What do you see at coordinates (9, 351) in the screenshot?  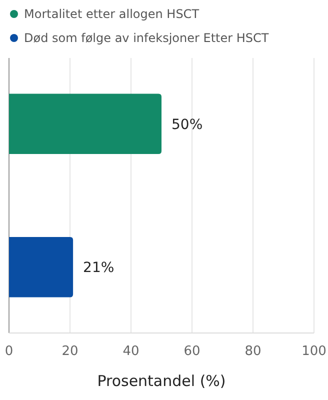 I see `x-tick-label: 0` at bounding box center [9, 351].